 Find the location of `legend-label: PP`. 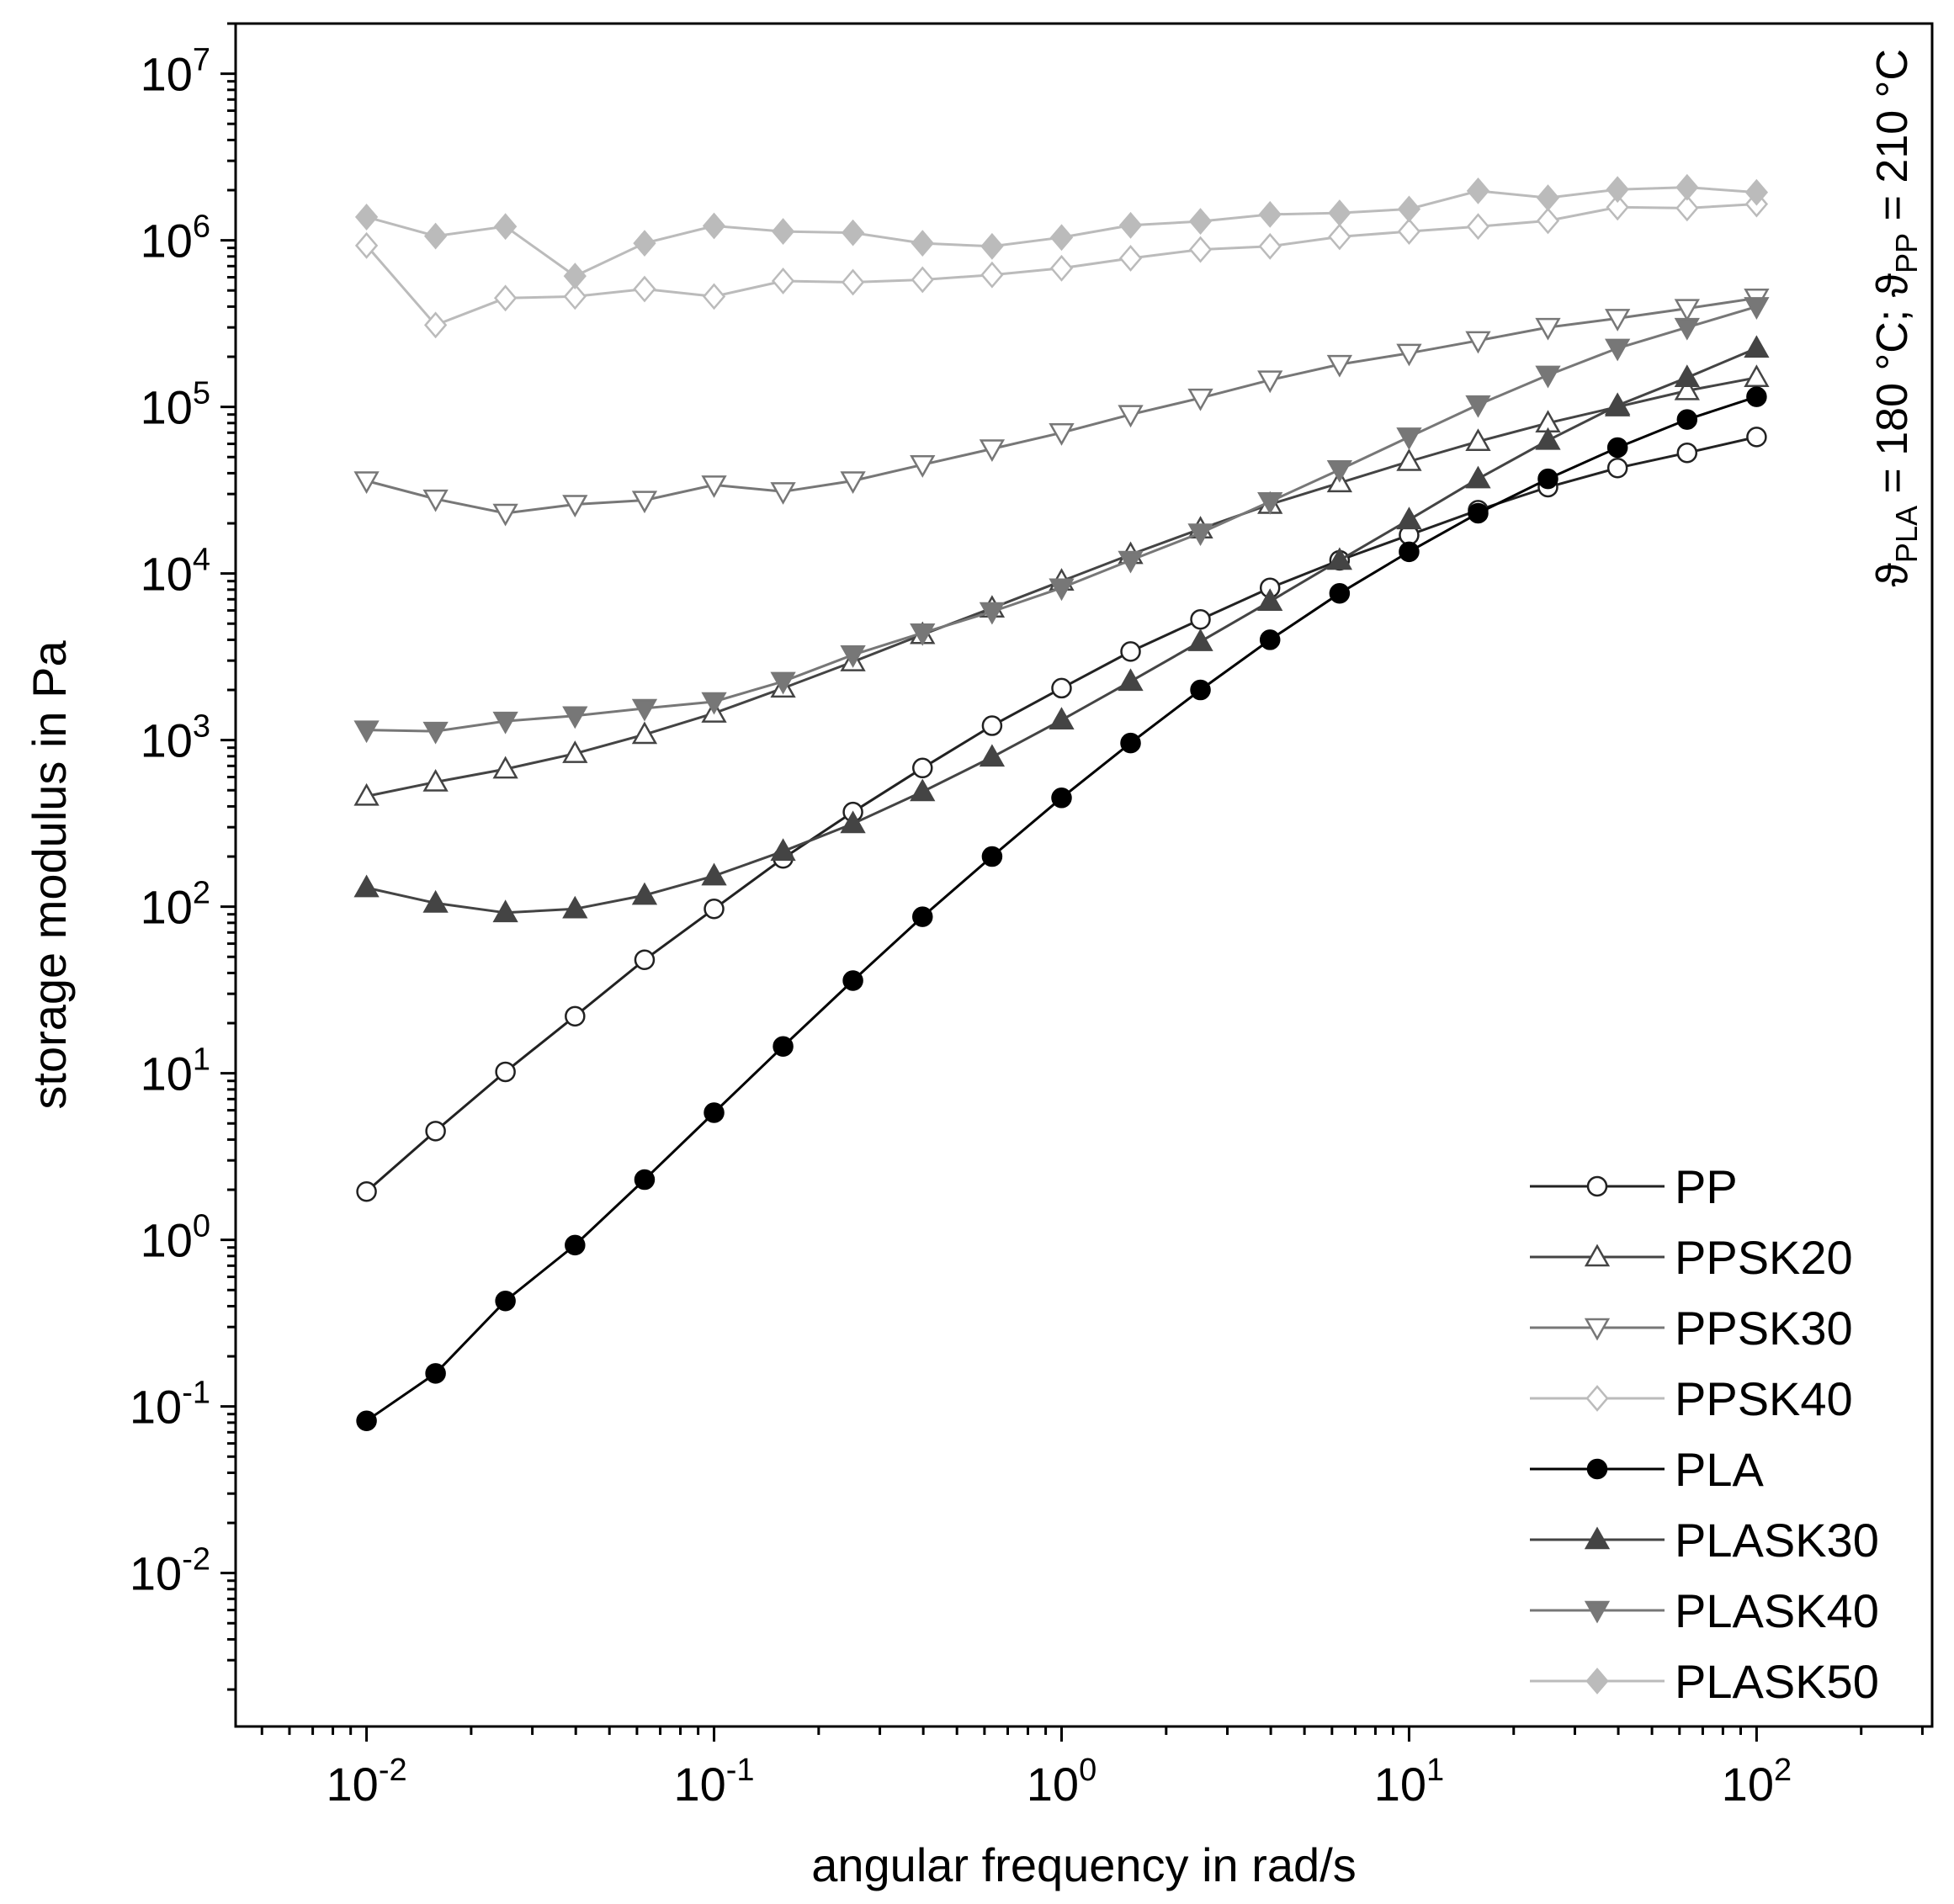

legend-label: PP is located at coordinates (1707, 1186).